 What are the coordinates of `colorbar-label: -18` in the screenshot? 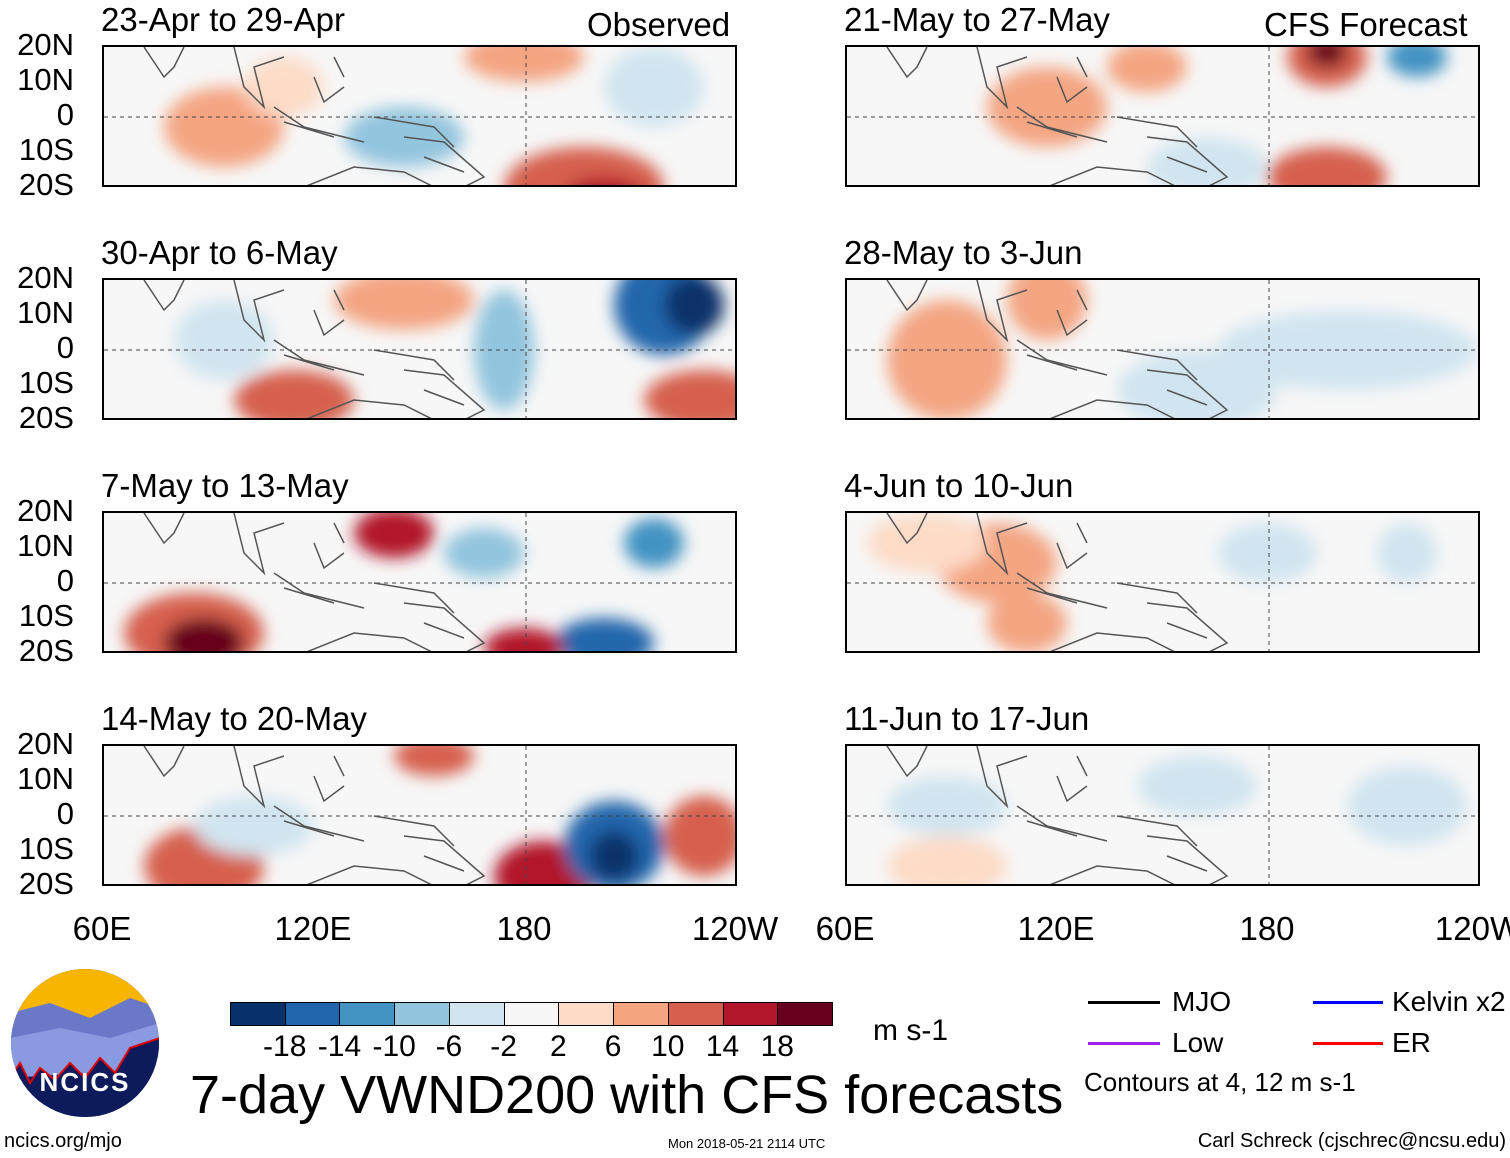 It's located at (285, 1046).